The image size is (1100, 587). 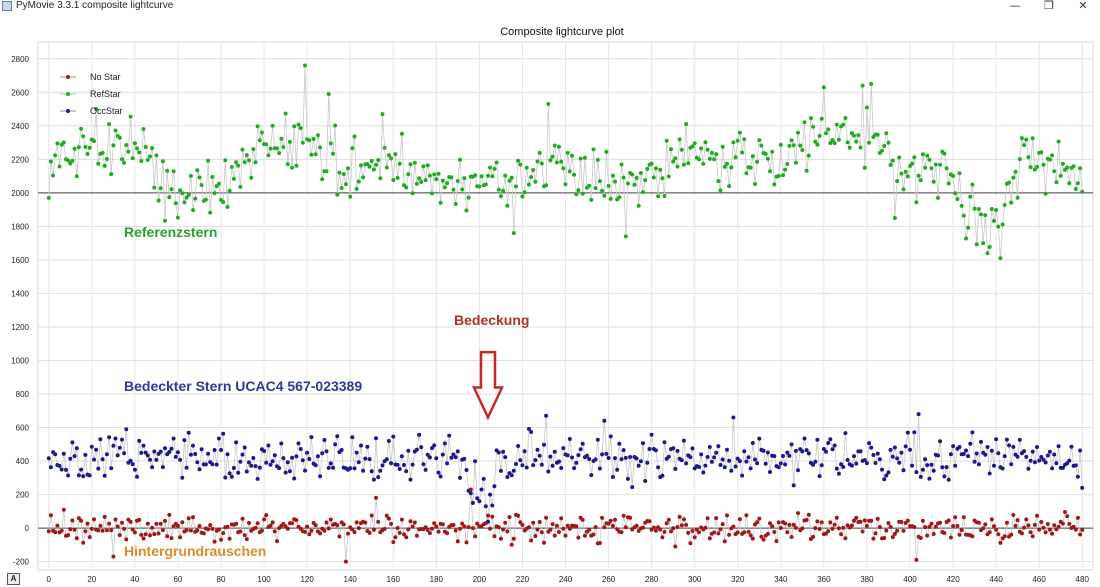 I want to click on plot-autoscale-button: A, so click(x=13, y=579).